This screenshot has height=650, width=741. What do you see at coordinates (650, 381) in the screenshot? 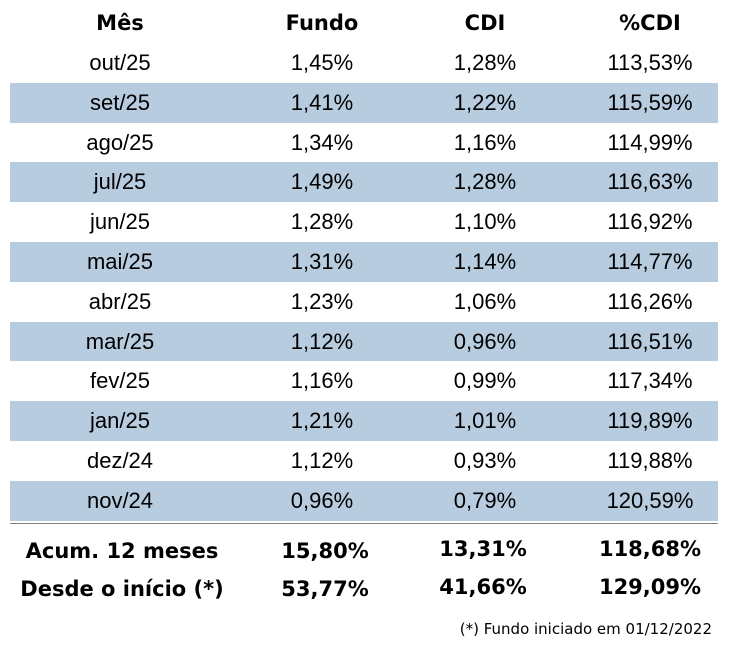
I see `table-cell: 117,34%` at bounding box center [650, 381].